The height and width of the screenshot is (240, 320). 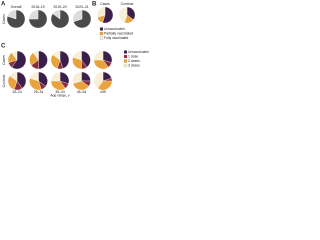 I want to click on pie-title: 2018–19, so click(x=37, y=7).